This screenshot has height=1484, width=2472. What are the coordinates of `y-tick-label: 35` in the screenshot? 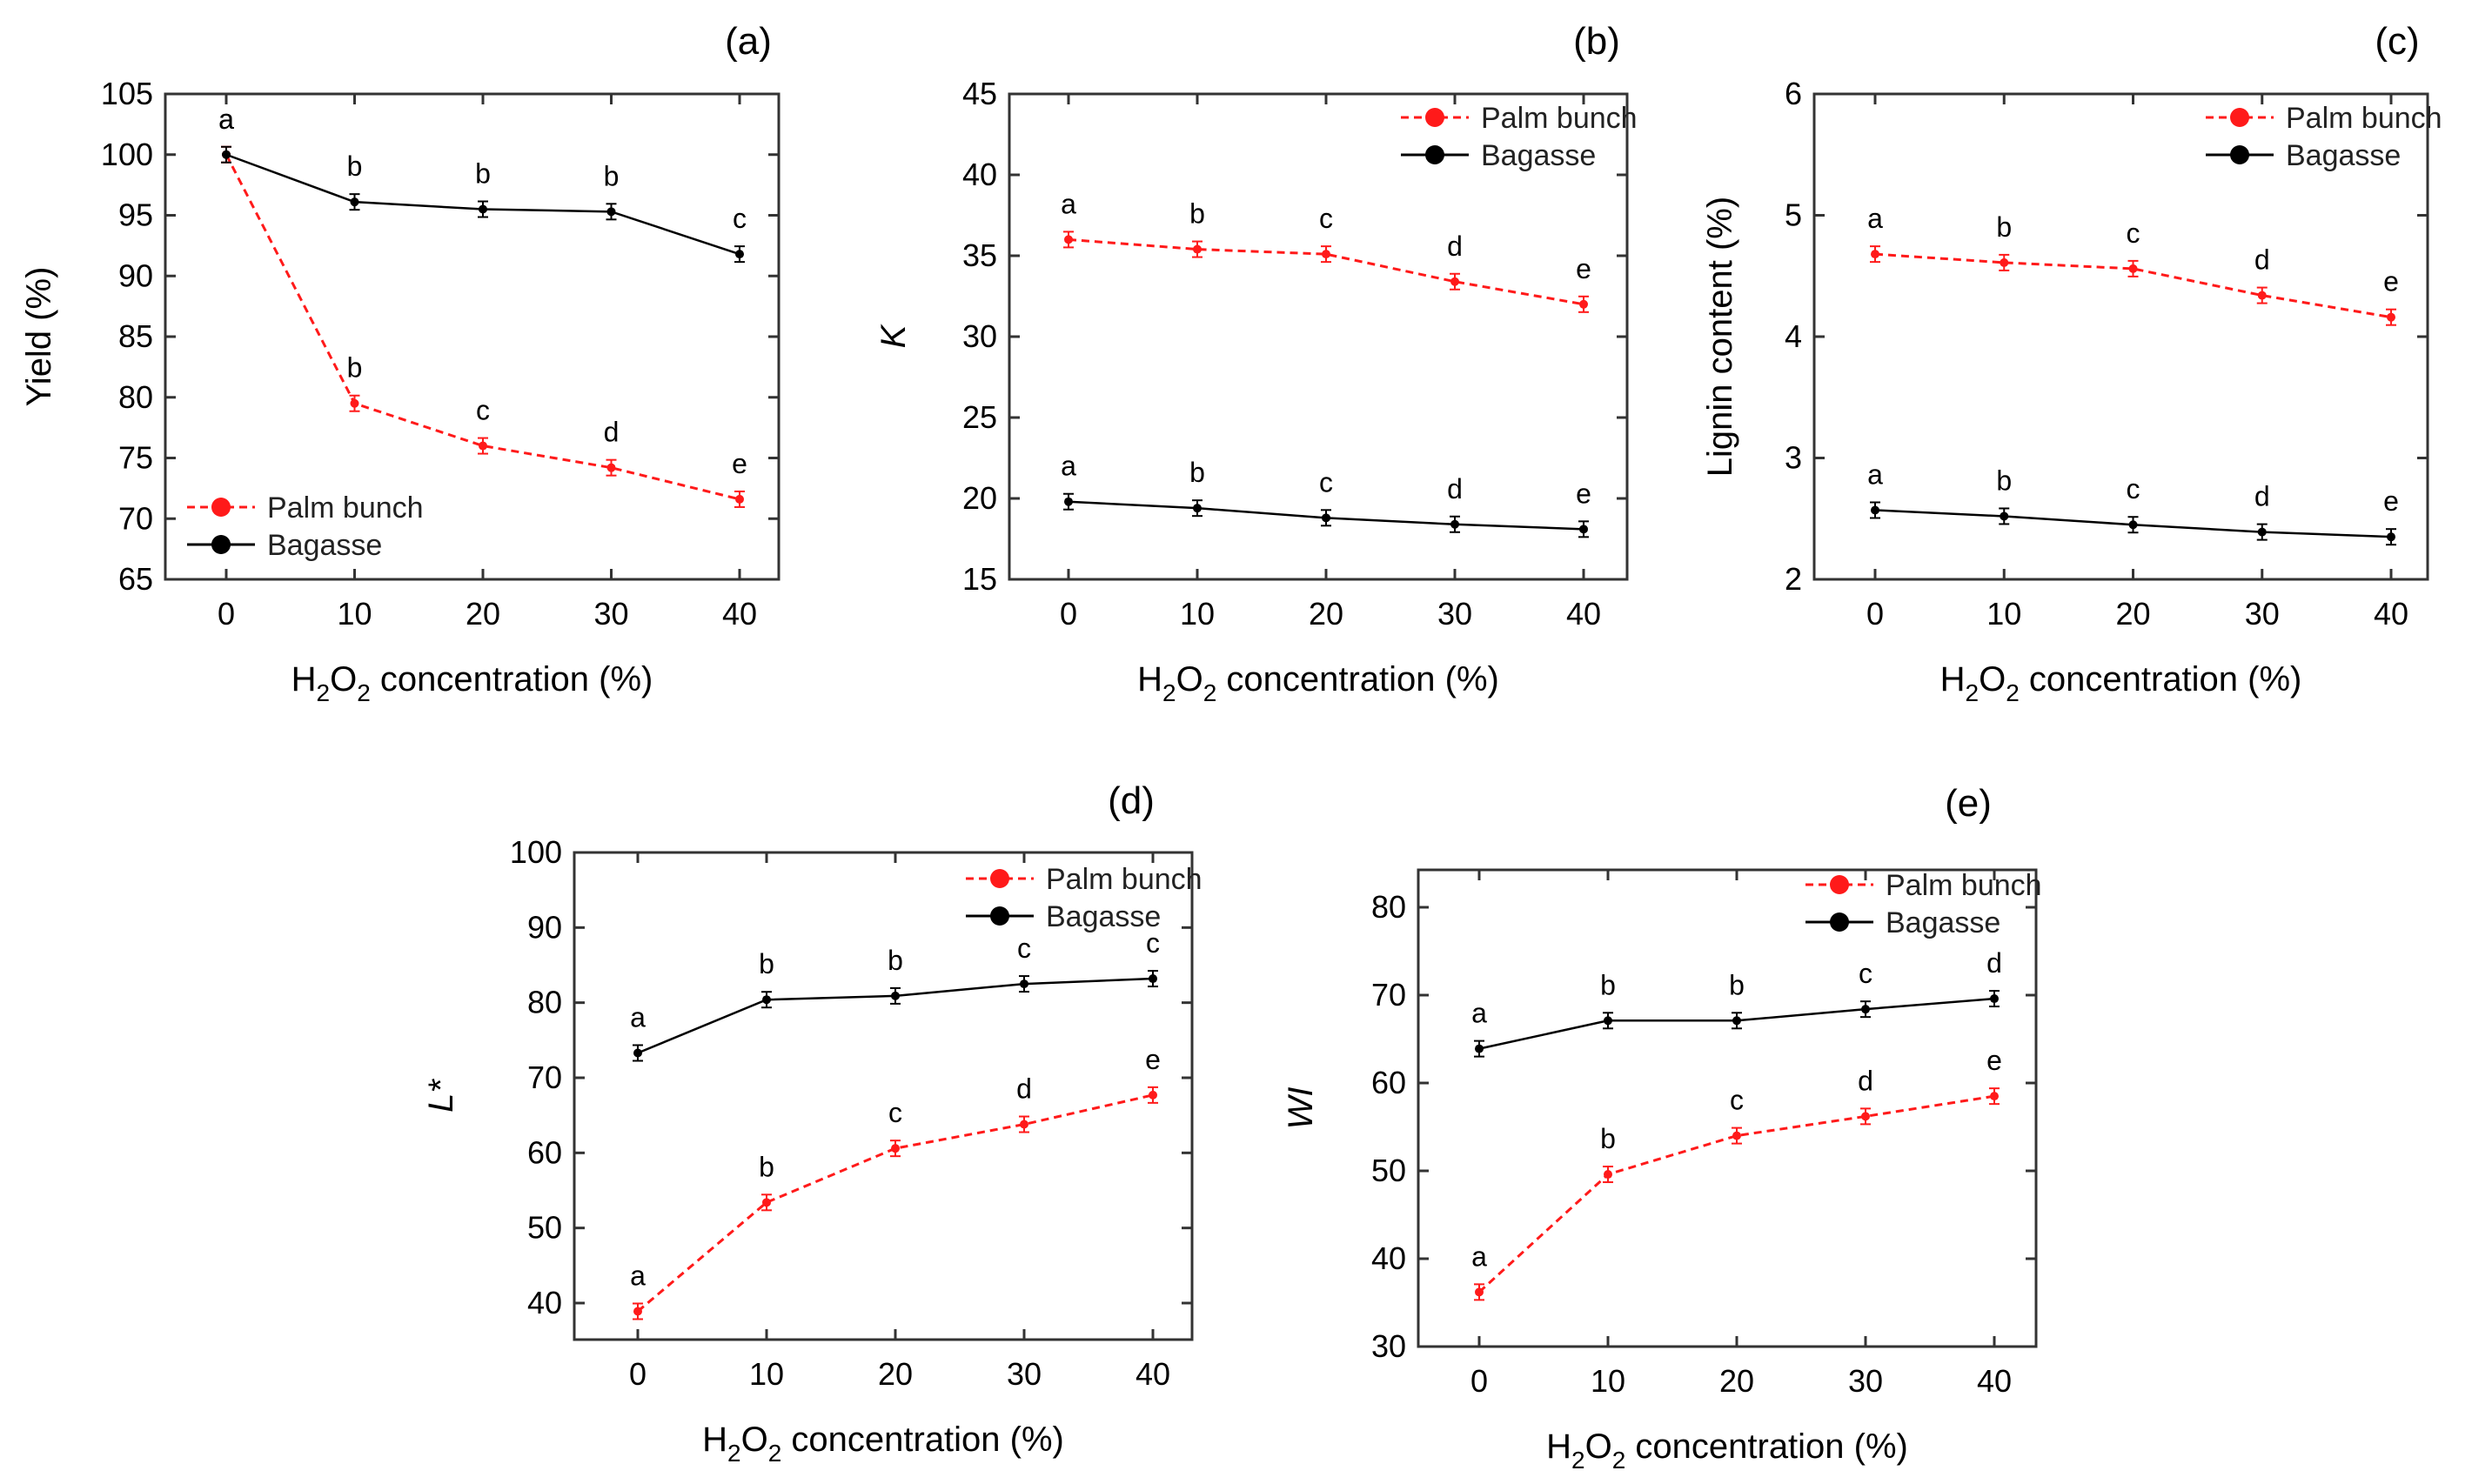 It's located at (980, 255).